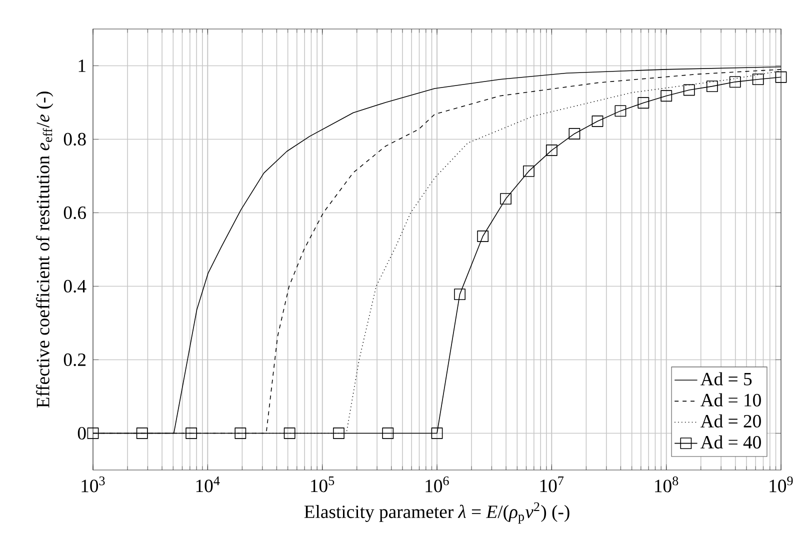 This screenshot has height=556, width=810. I want to click on text: Elasticity parameter λ = E/(ρ$_{p}$v$^{2}$) (-), so click(437, 513).